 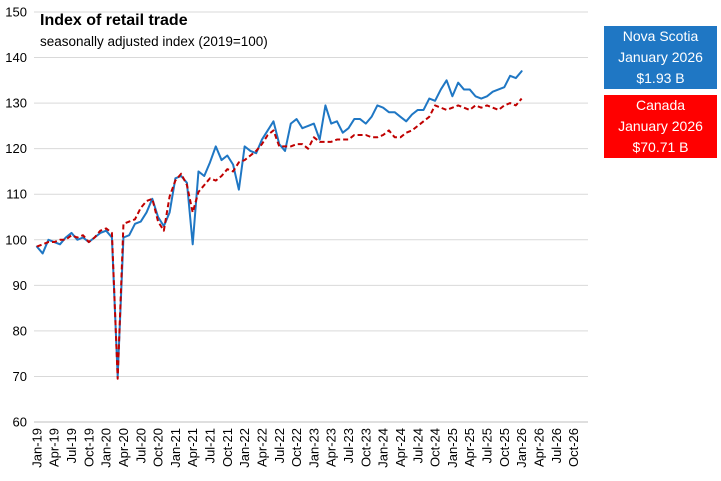 What do you see at coordinates (16, 239) in the screenshot?
I see `y-tick-label-100: 100` at bounding box center [16, 239].